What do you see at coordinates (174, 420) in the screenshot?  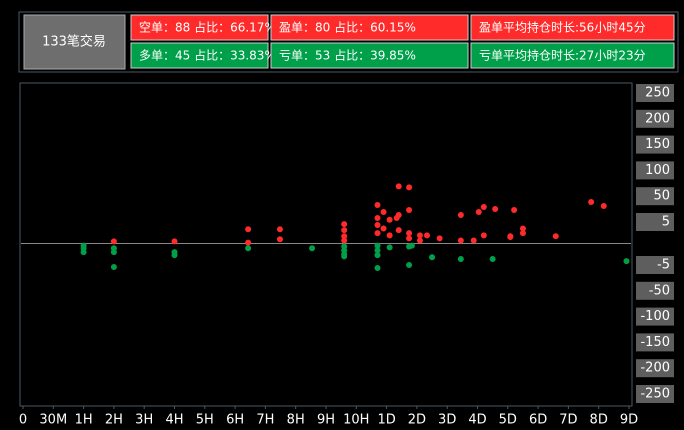 I see `x-tick-label: 4H` at bounding box center [174, 420].